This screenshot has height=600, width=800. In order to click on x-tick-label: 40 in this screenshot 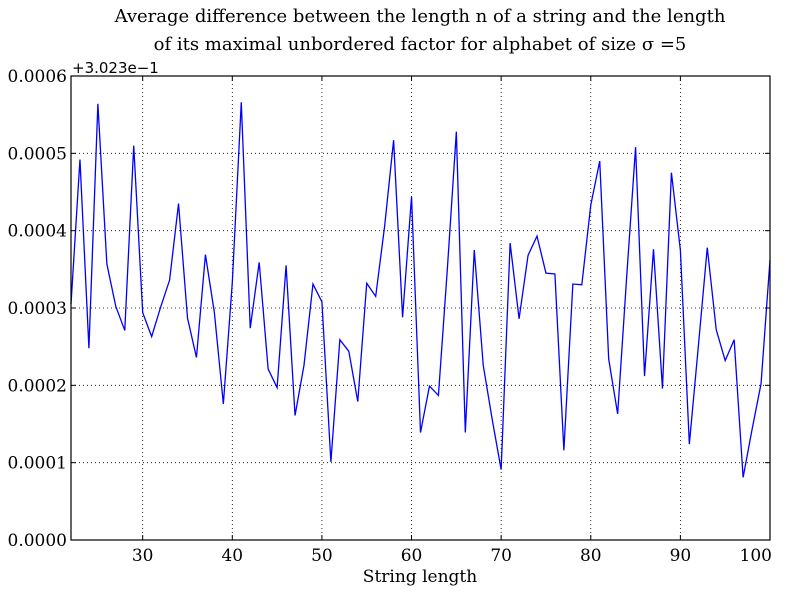, I will do `click(232, 556)`.